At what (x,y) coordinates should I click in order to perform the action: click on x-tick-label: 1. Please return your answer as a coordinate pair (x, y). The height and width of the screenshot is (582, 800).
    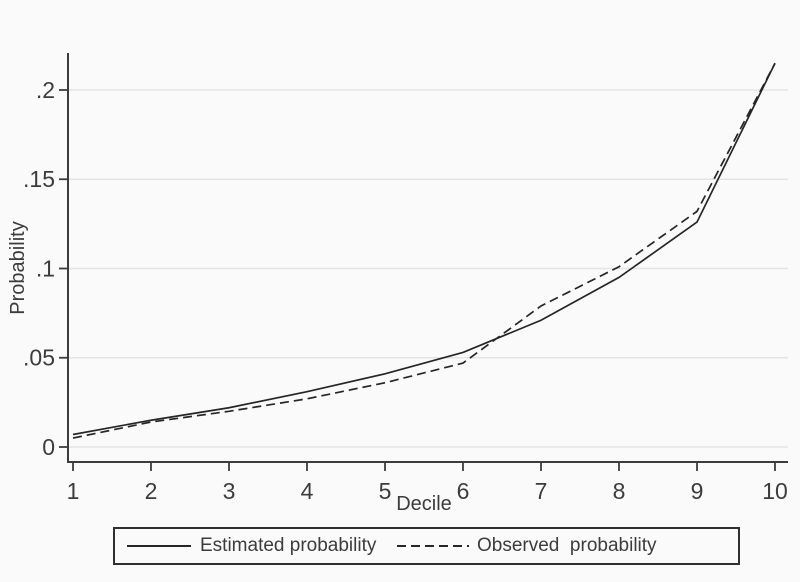
    Looking at the image, I should click on (73, 491).